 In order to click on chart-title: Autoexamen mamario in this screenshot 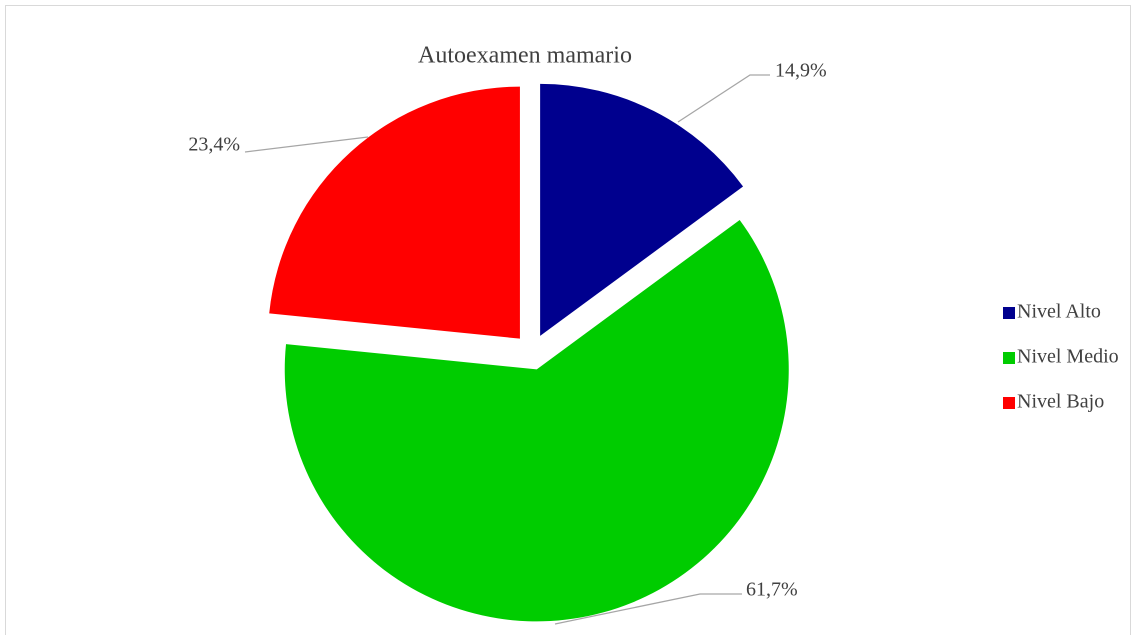, I will do `click(525, 56)`.